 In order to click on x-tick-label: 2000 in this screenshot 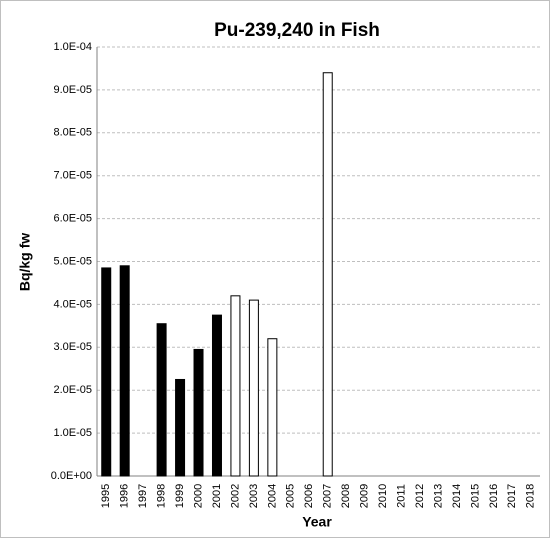, I will do `click(198, 496)`.